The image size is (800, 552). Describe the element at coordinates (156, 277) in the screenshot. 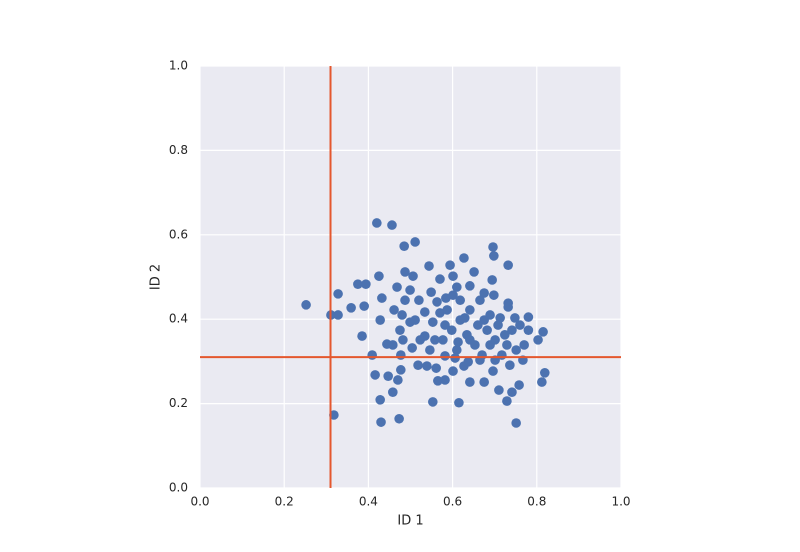

I see `y-axis-label: ID 2` at that location.